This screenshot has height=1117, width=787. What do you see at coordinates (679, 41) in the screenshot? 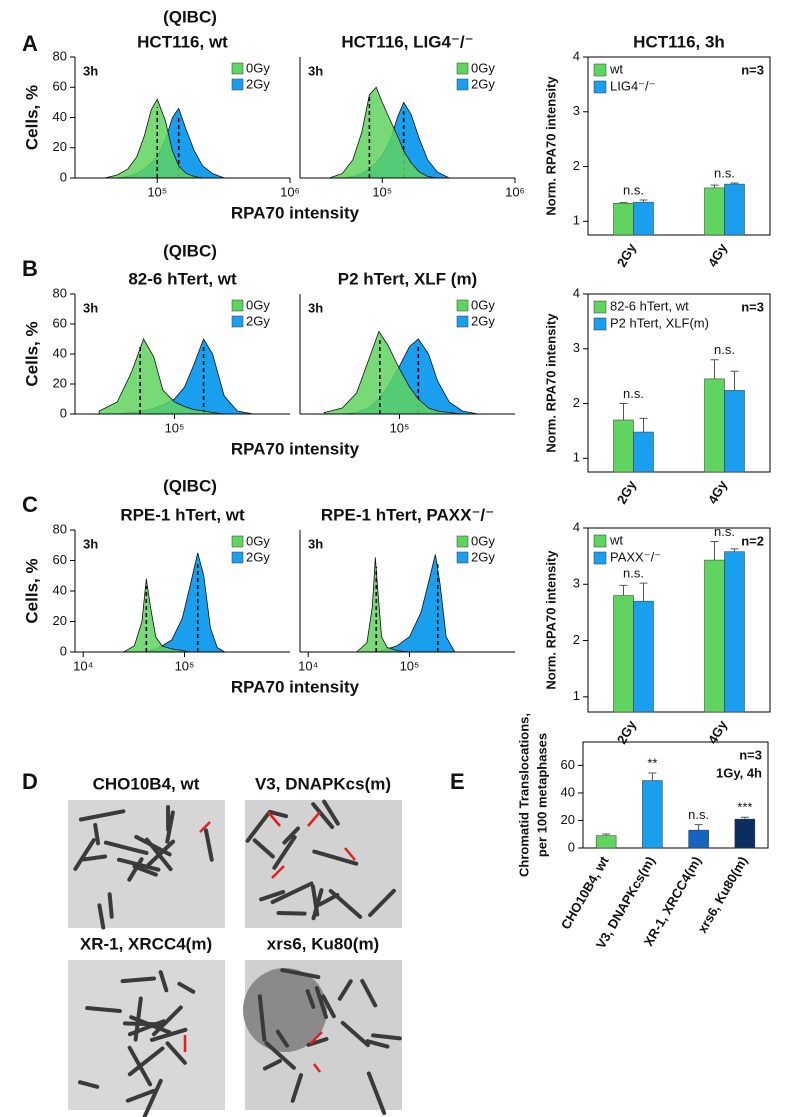
I see `chart-title: HCT116, 3h` at bounding box center [679, 41].